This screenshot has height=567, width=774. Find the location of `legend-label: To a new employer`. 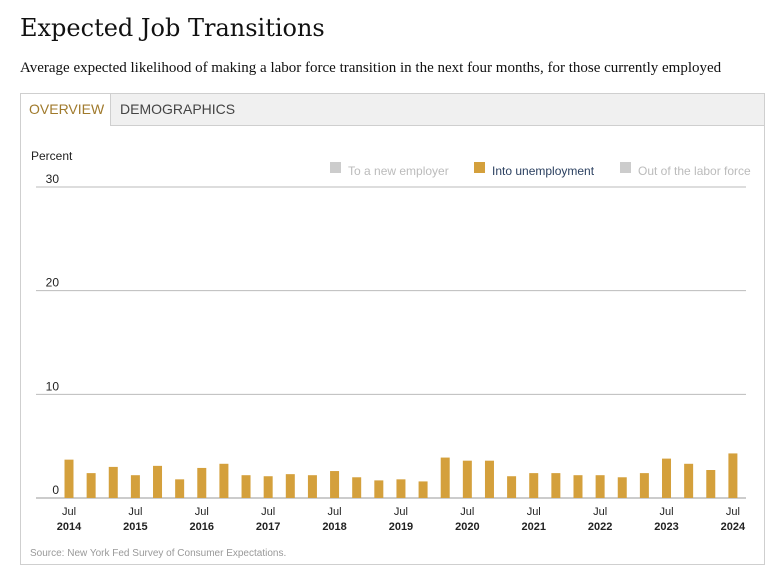

legend-label: To a new employer is located at coordinates (398, 171).